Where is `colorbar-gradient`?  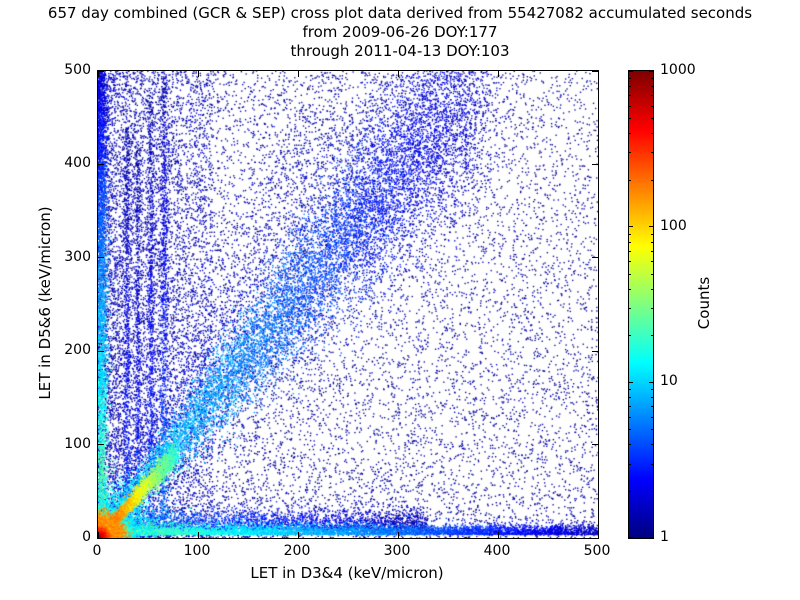 colorbar-gradient is located at coordinates (641, 304).